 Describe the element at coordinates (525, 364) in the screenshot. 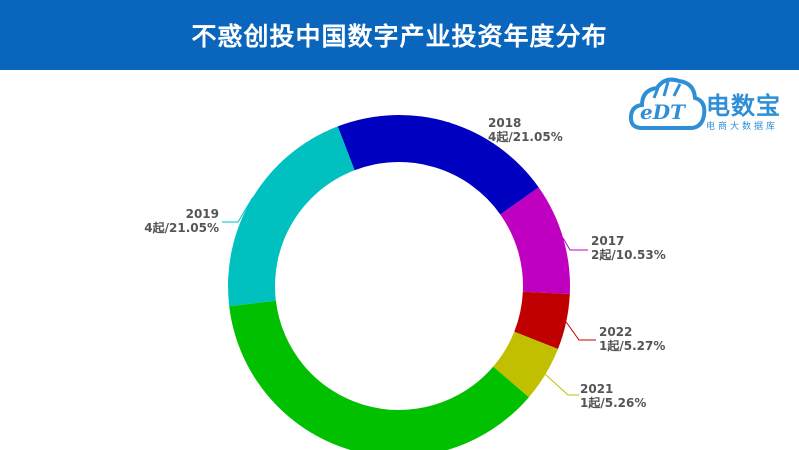

I see `donut-slice-2021` at that location.